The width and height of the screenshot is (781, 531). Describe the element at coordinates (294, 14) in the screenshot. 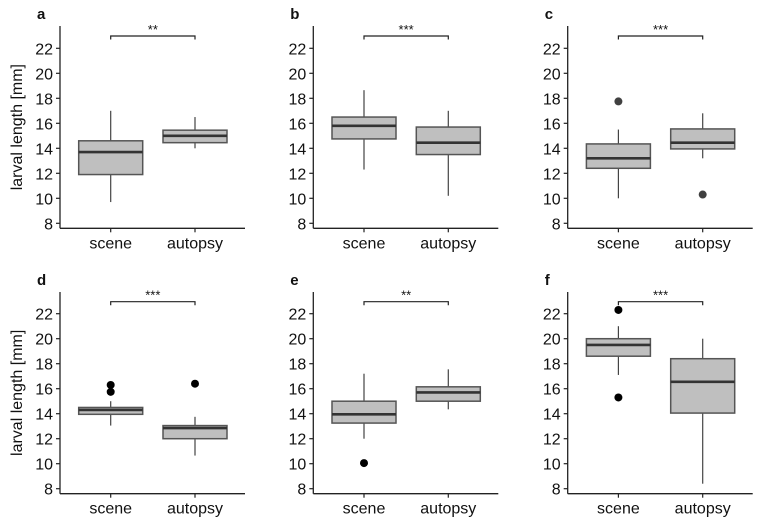

I see `panel-letter-b: b` at that location.